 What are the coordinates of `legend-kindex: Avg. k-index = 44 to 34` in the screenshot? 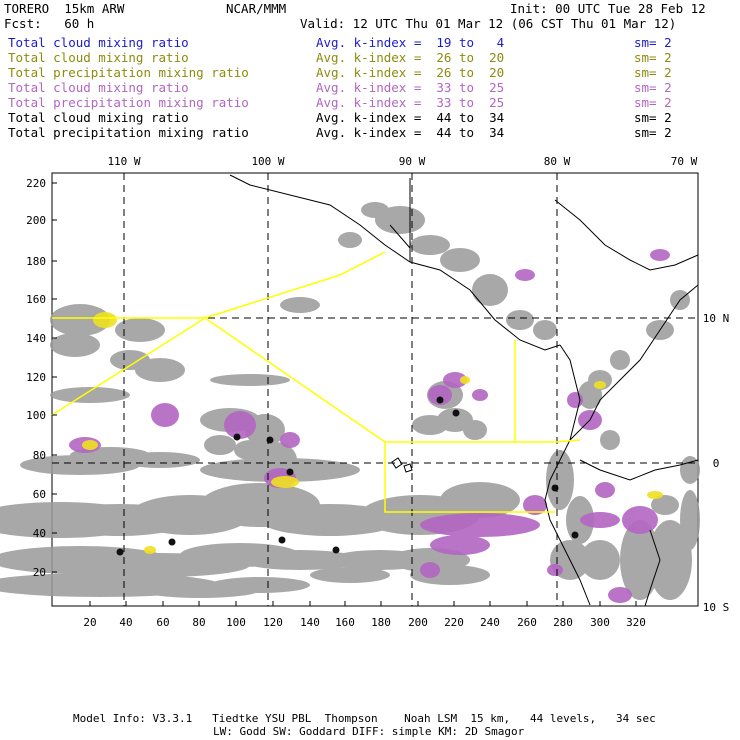 It's located at (410, 132).